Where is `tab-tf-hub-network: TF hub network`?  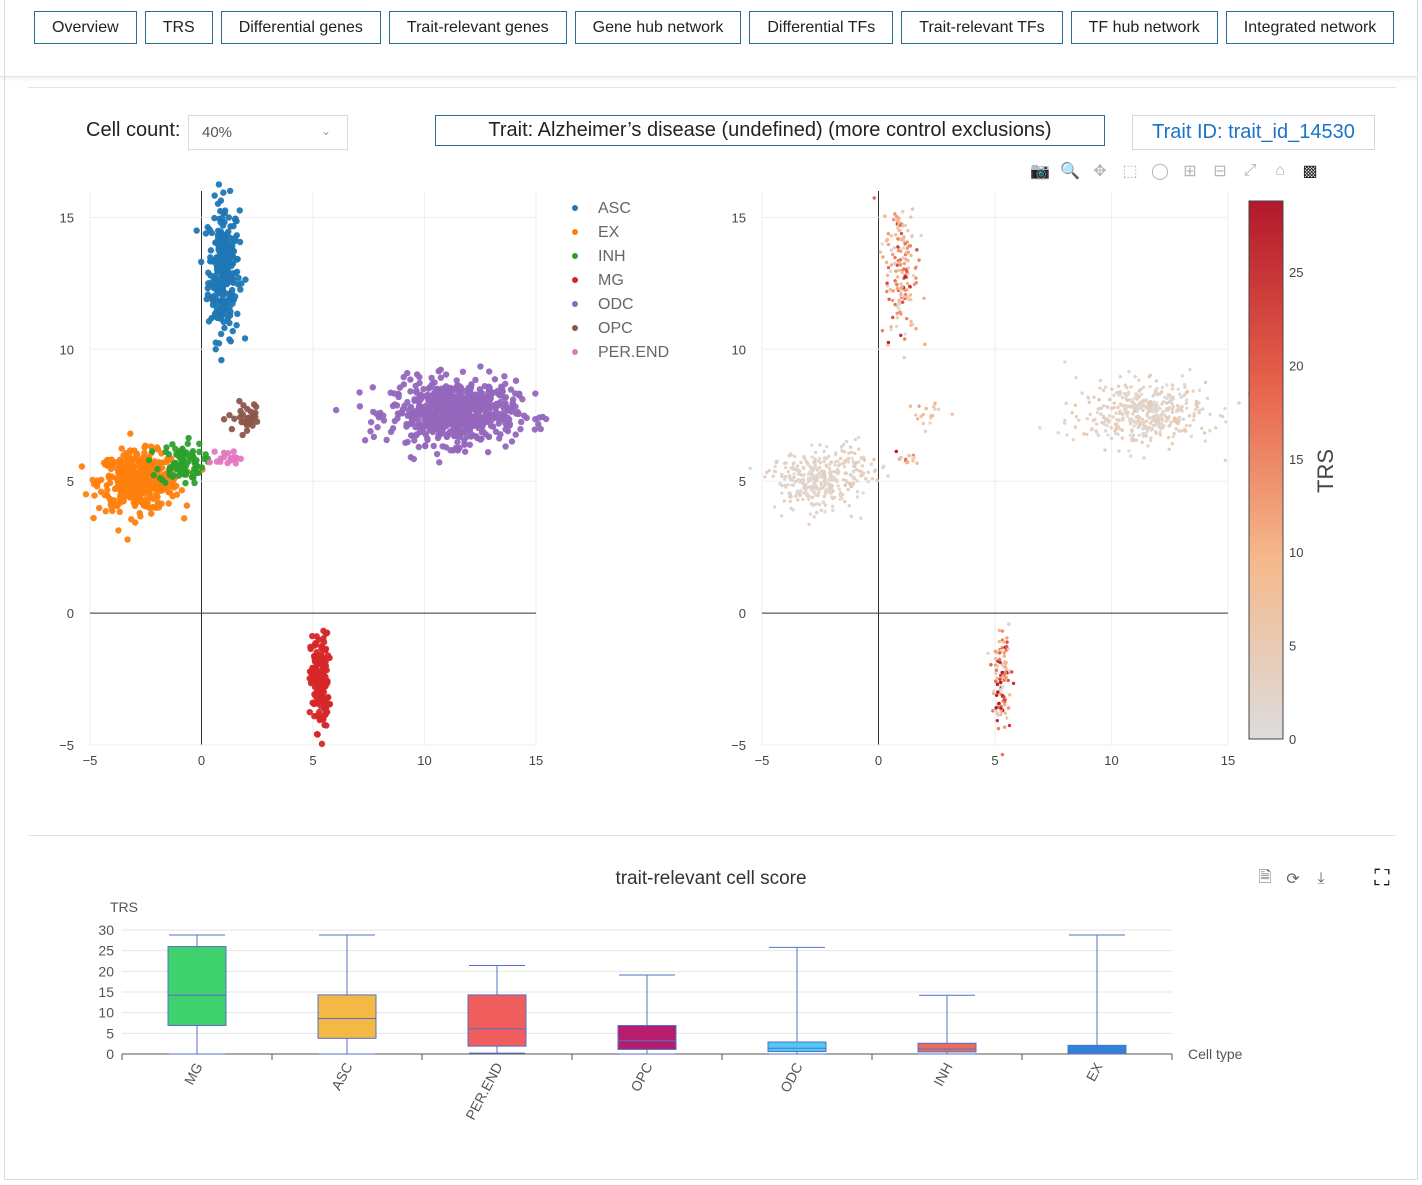
tab-tf-hub-network: TF hub network is located at coordinates (1144, 27).